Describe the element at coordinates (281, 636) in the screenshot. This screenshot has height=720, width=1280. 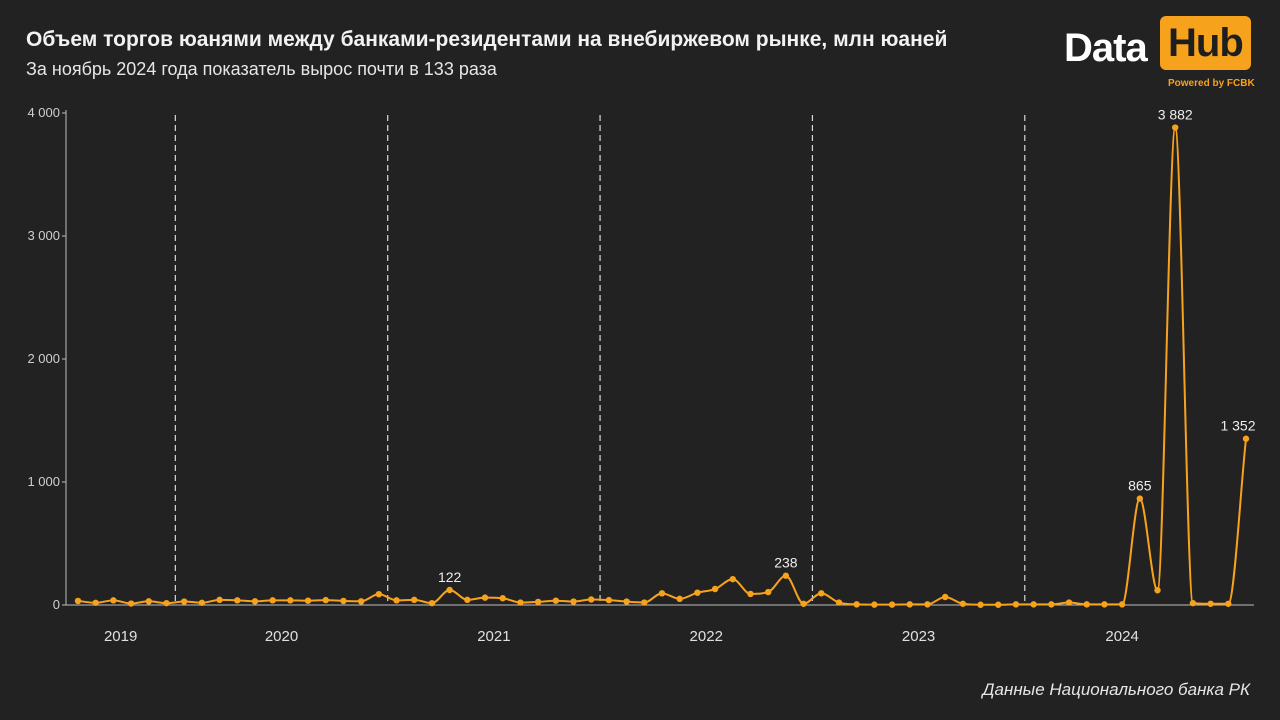
I see `x-year-label: 2020` at that location.